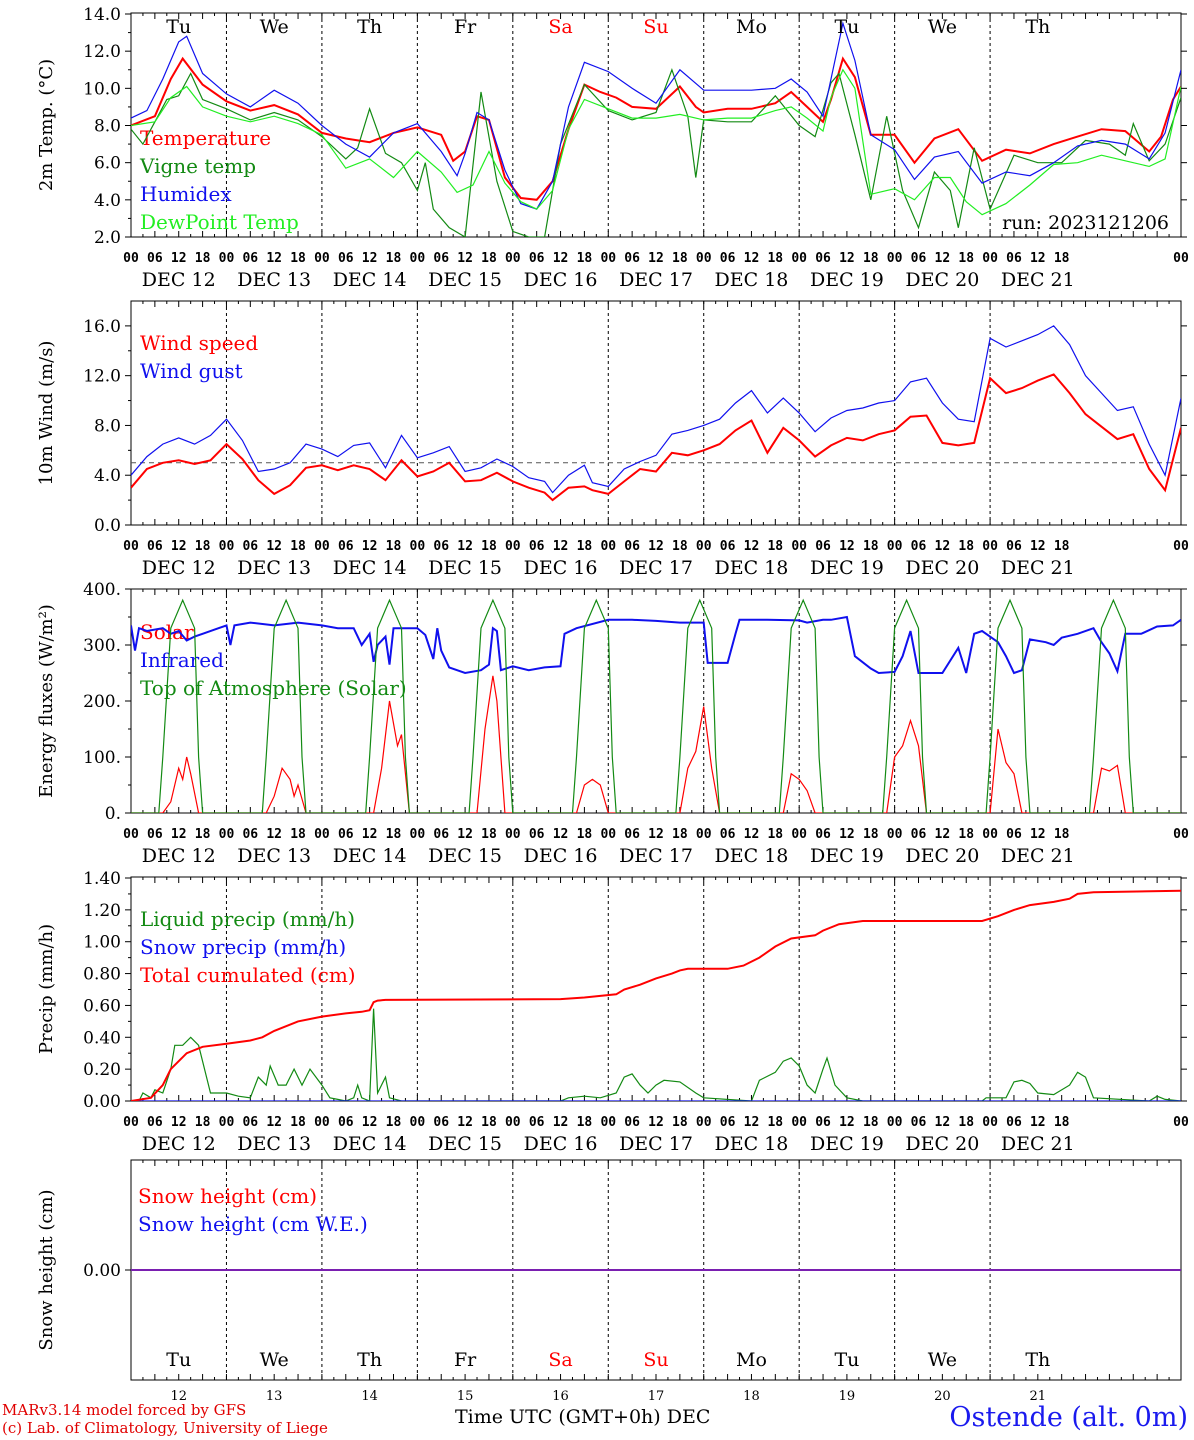 Image resolution: width=1194 pixels, height=1440 pixels. Describe the element at coordinates (102, 646) in the screenshot. I see `y-tick-label: 300.` at that location.